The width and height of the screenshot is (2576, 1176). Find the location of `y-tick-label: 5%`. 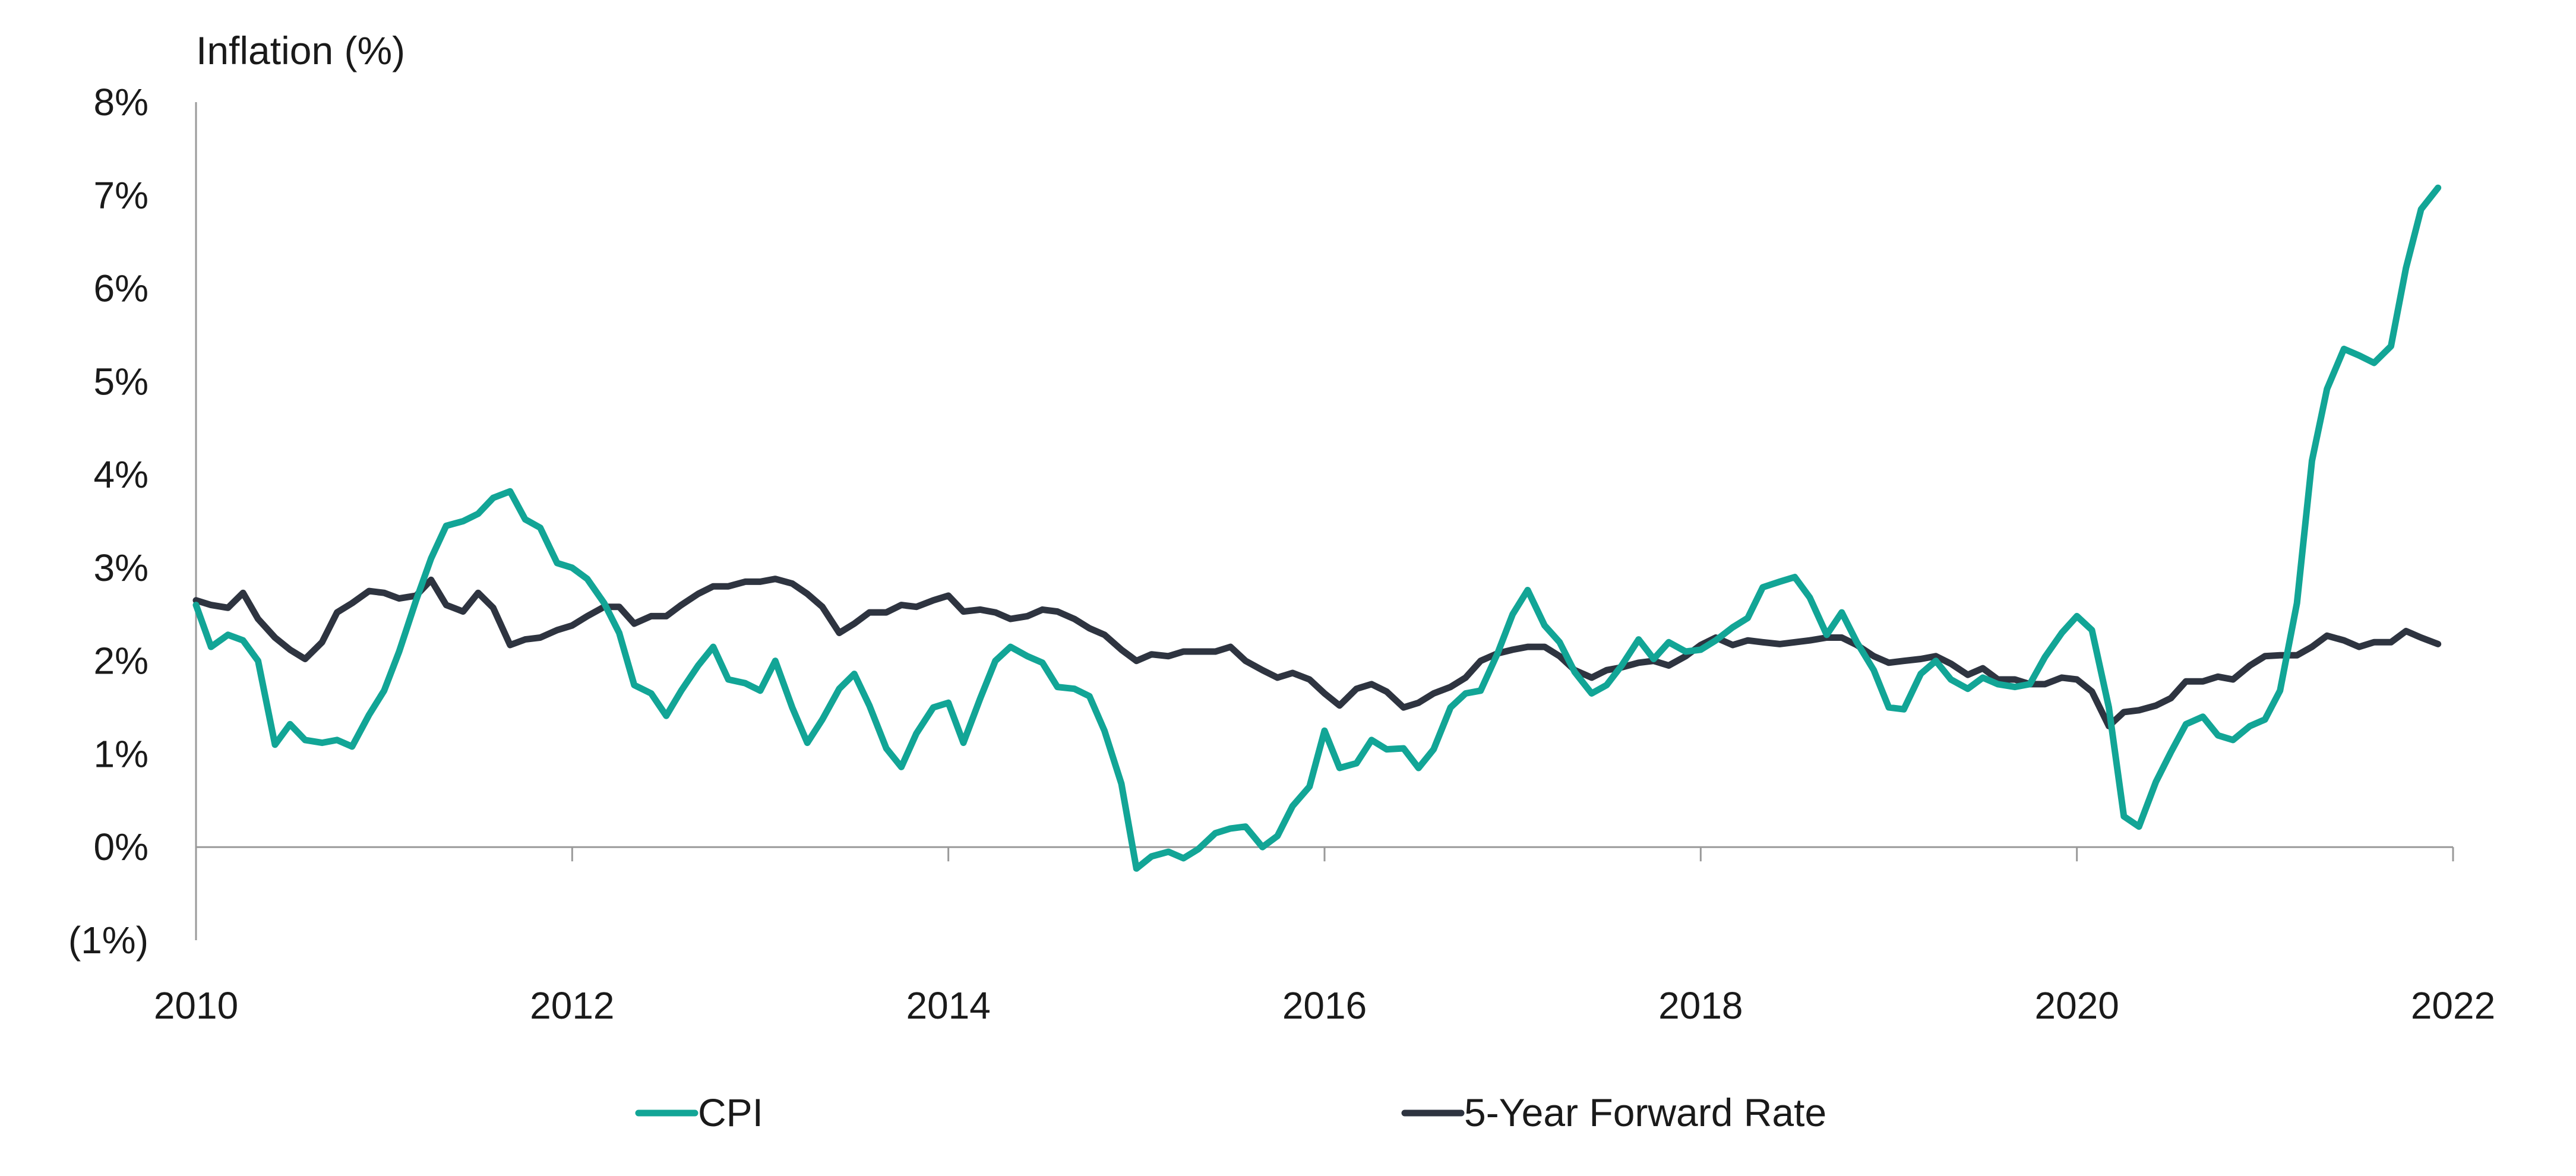

y-tick-label: 5% is located at coordinates (121, 381).